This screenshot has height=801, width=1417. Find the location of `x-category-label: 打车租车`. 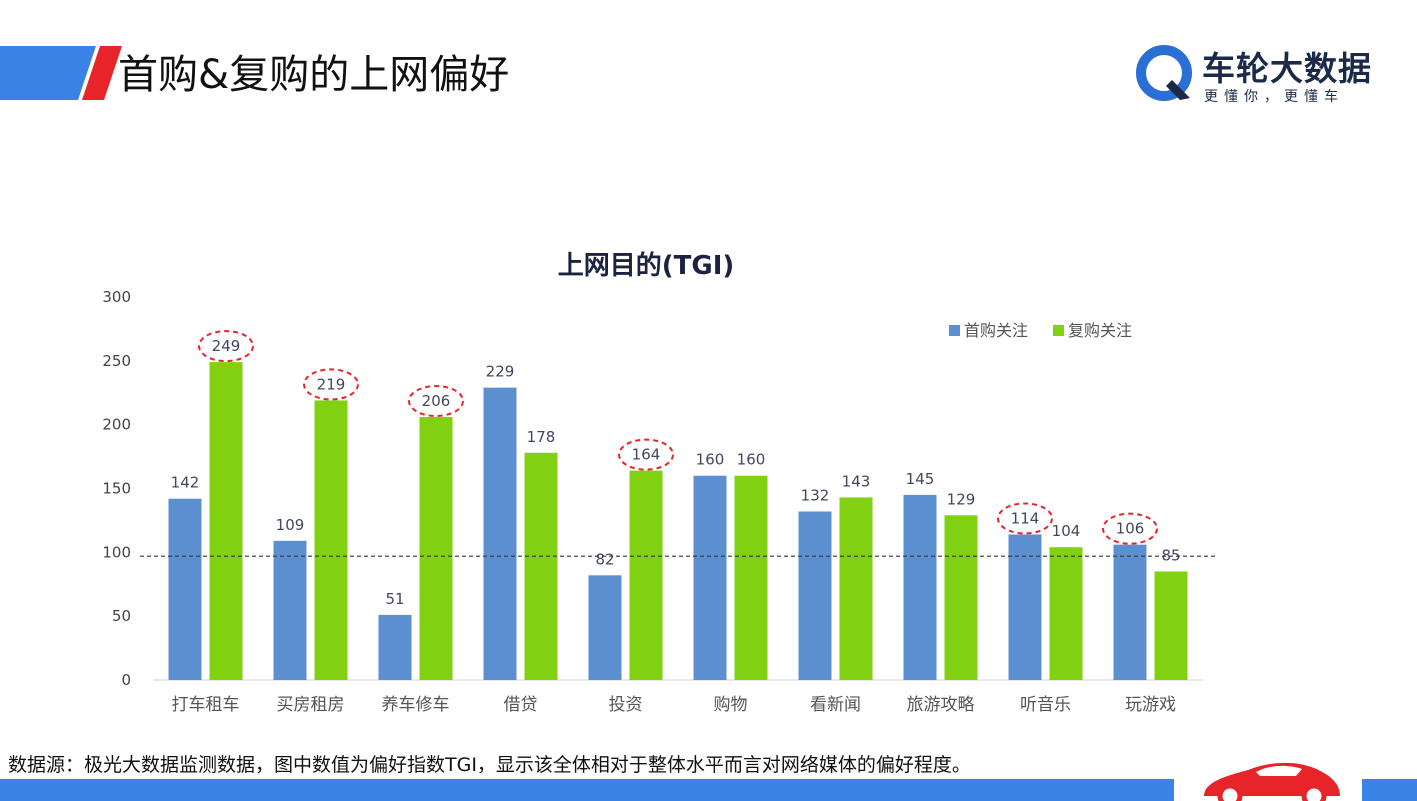

x-category-label: 打车租车 is located at coordinates (206, 705).